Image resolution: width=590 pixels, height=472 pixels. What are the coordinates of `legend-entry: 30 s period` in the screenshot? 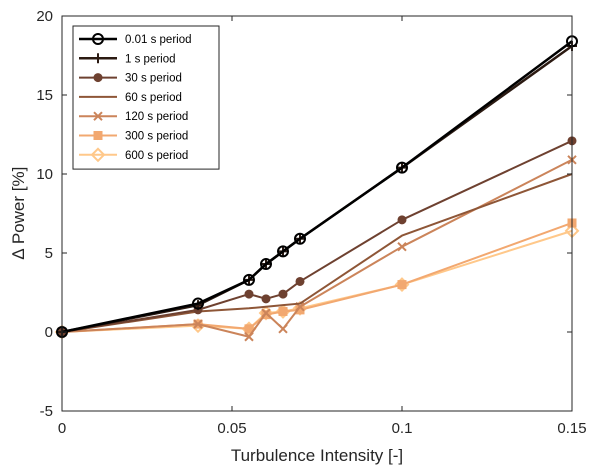 It's located at (130, 79).